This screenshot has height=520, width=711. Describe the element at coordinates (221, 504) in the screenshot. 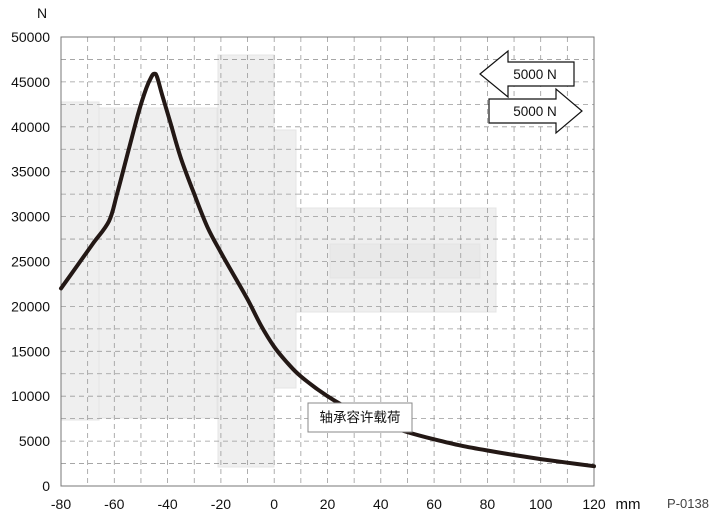

I see `x-tick-label: -20` at that location.